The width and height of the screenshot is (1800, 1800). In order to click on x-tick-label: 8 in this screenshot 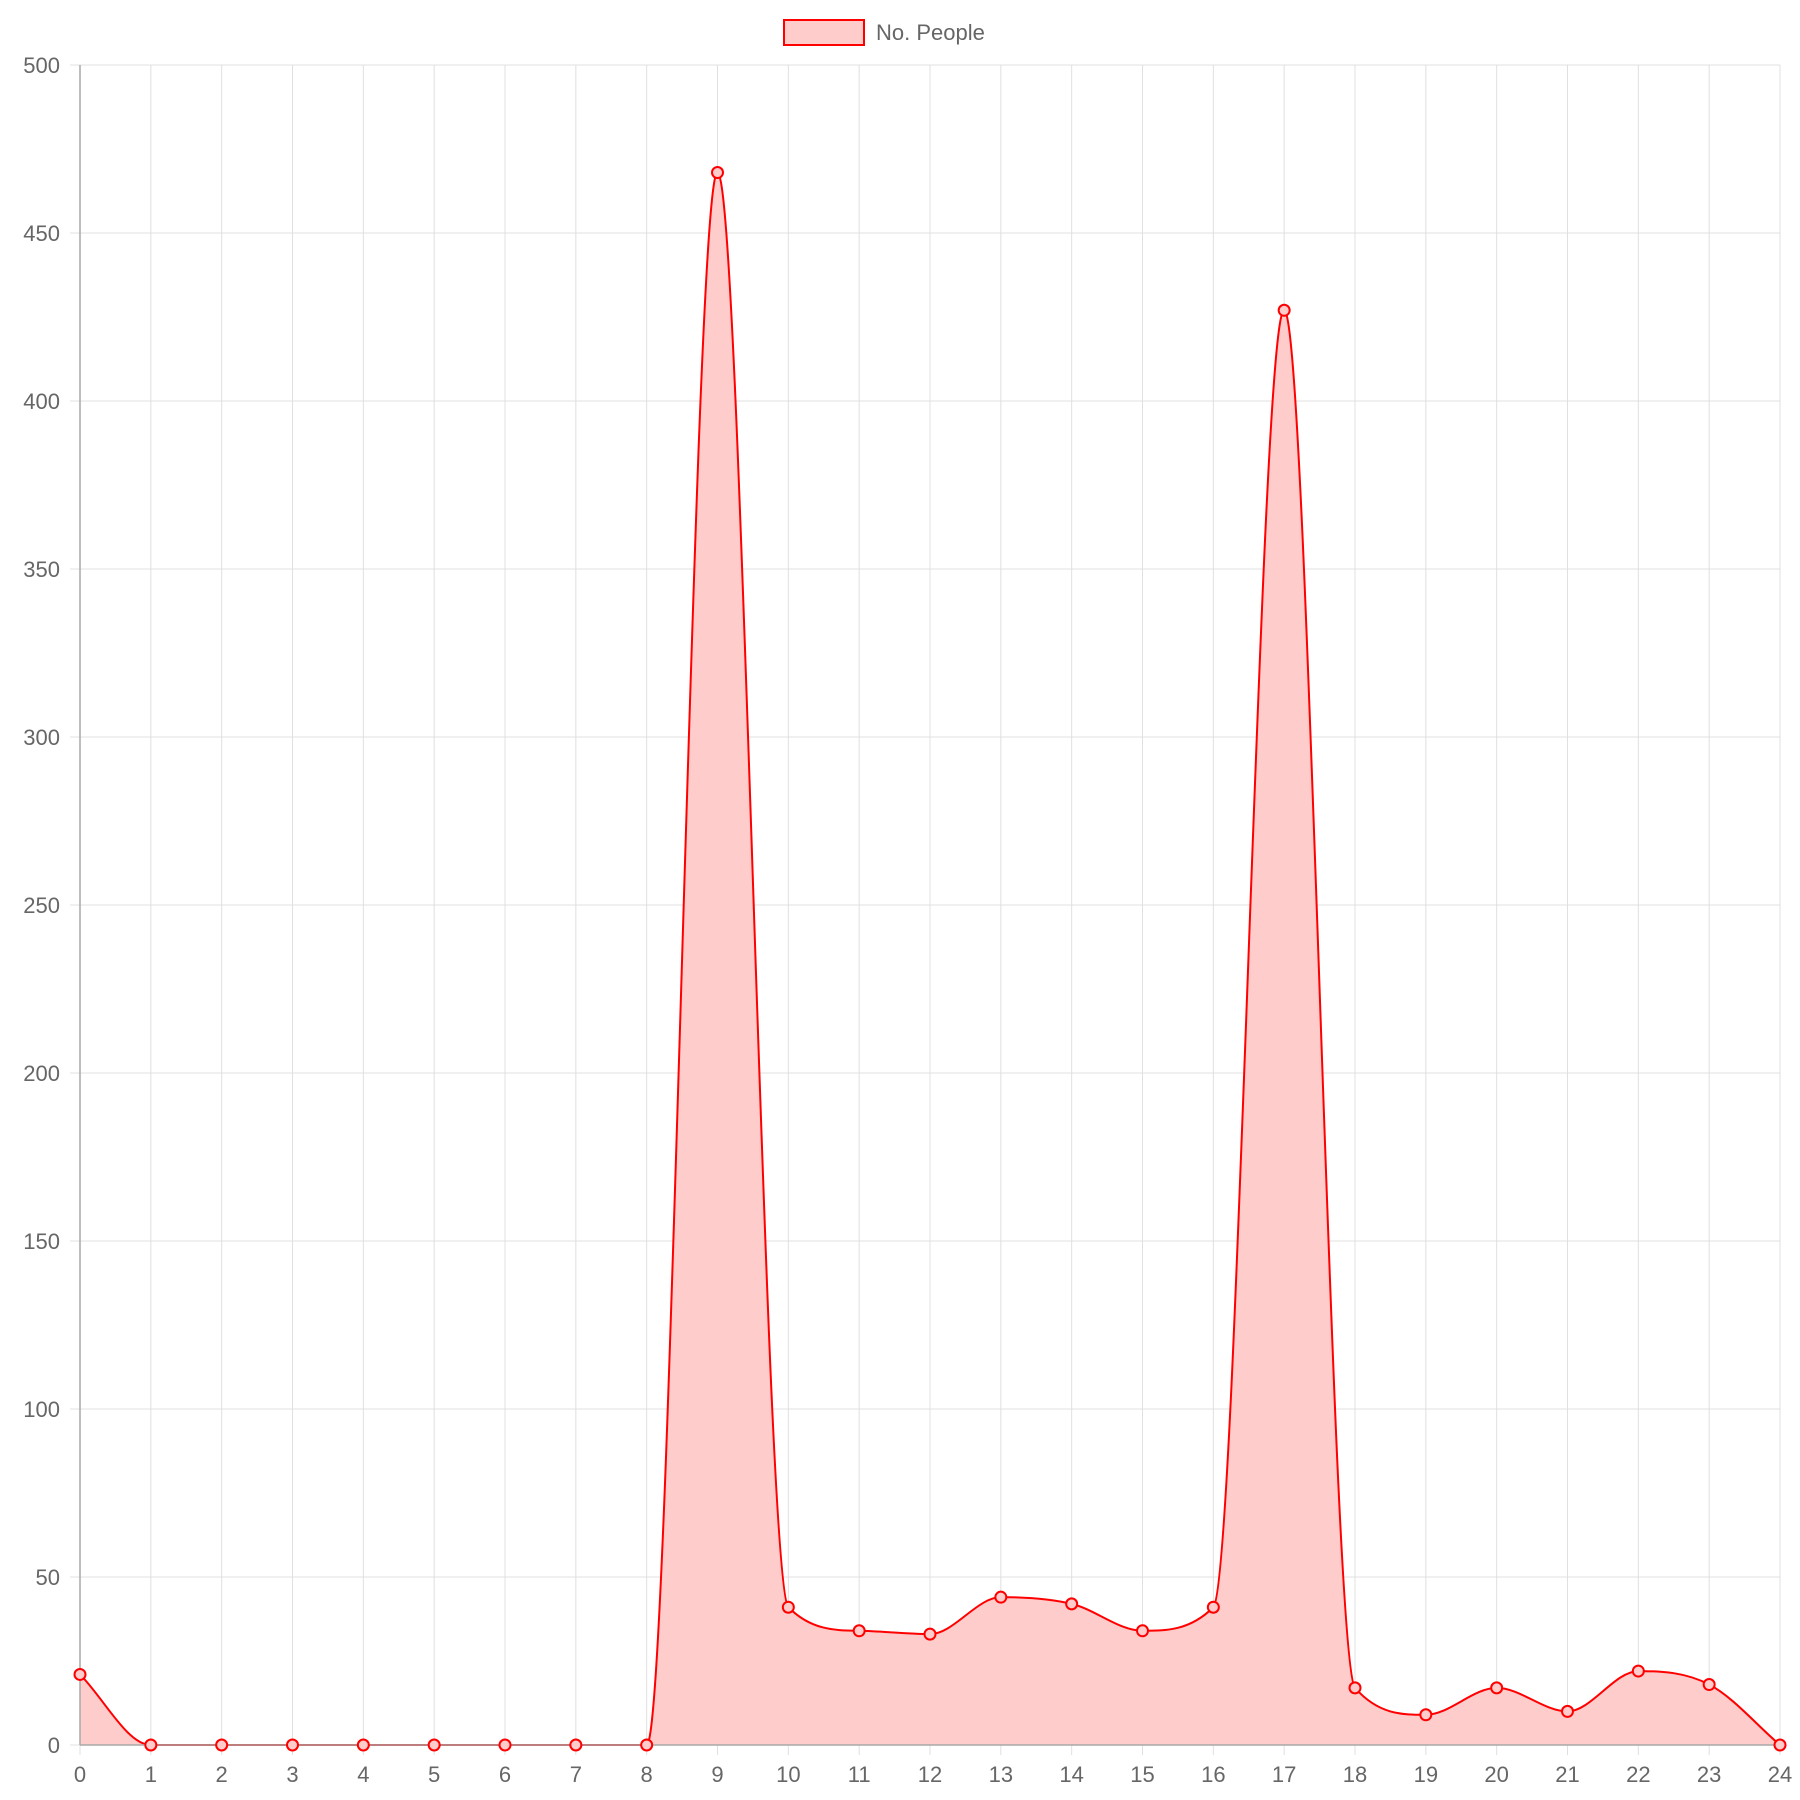, I will do `click(647, 1774)`.